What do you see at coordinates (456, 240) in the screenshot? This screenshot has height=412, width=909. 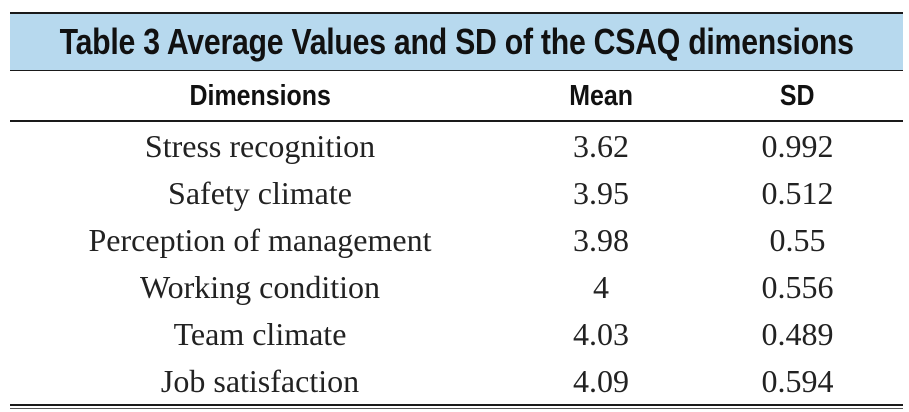 I see `table-row: Perception of management 3.98 0.55` at bounding box center [456, 240].